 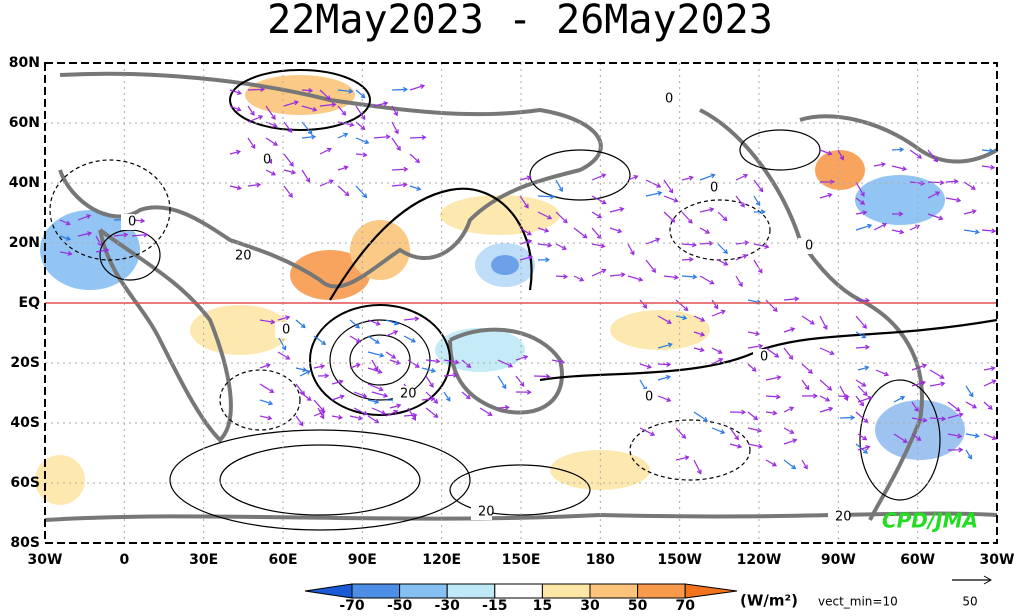 What do you see at coordinates (858, 602) in the screenshot?
I see `vect-min: vect_min=10` at bounding box center [858, 602].